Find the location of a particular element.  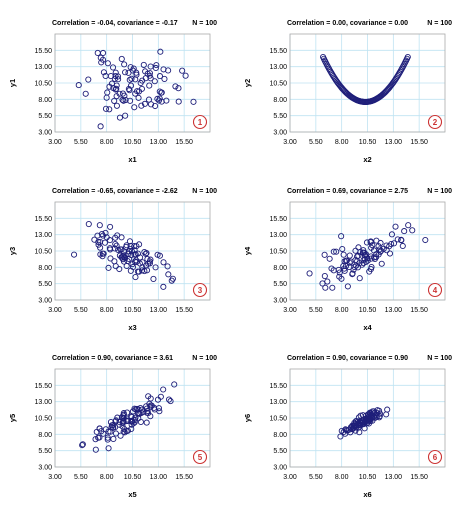

x-axis-label: x1 is located at coordinates (132, 159).